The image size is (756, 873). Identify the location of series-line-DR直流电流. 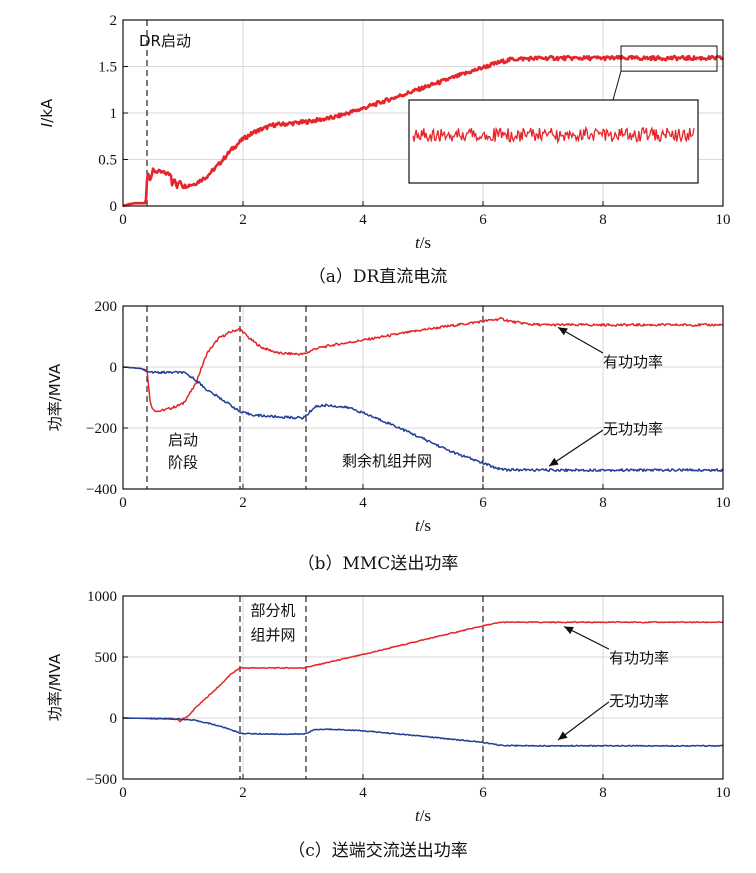
(423, 131).